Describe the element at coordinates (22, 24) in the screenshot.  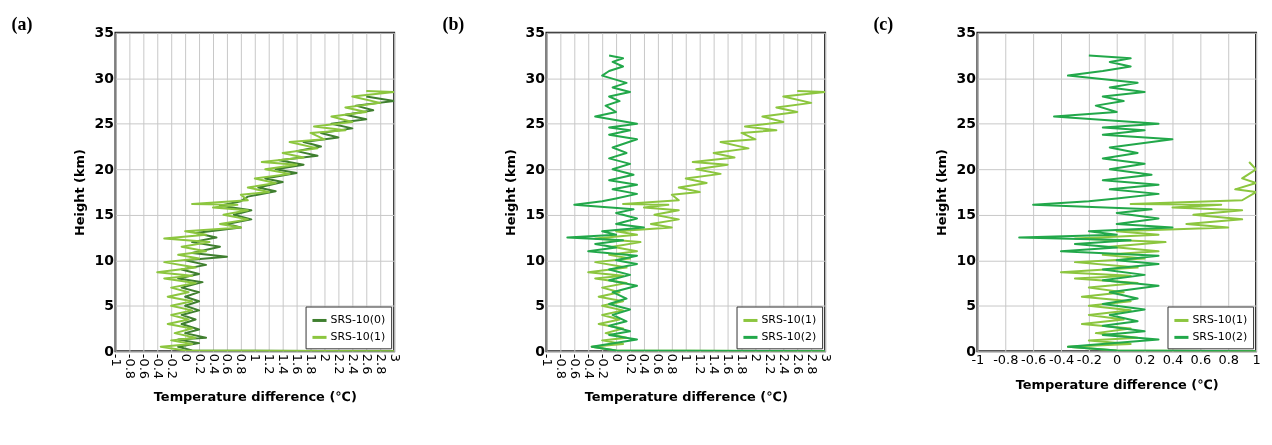
I see `chart-title: (a)` at that location.